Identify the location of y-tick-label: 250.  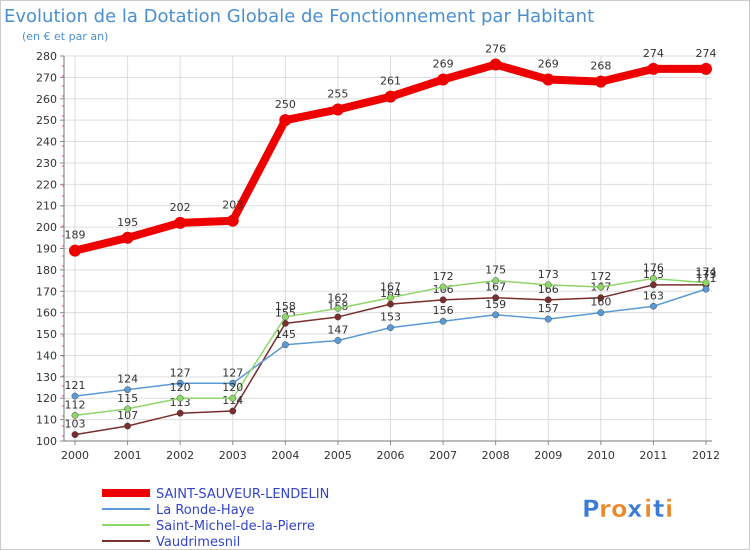
(46, 120).